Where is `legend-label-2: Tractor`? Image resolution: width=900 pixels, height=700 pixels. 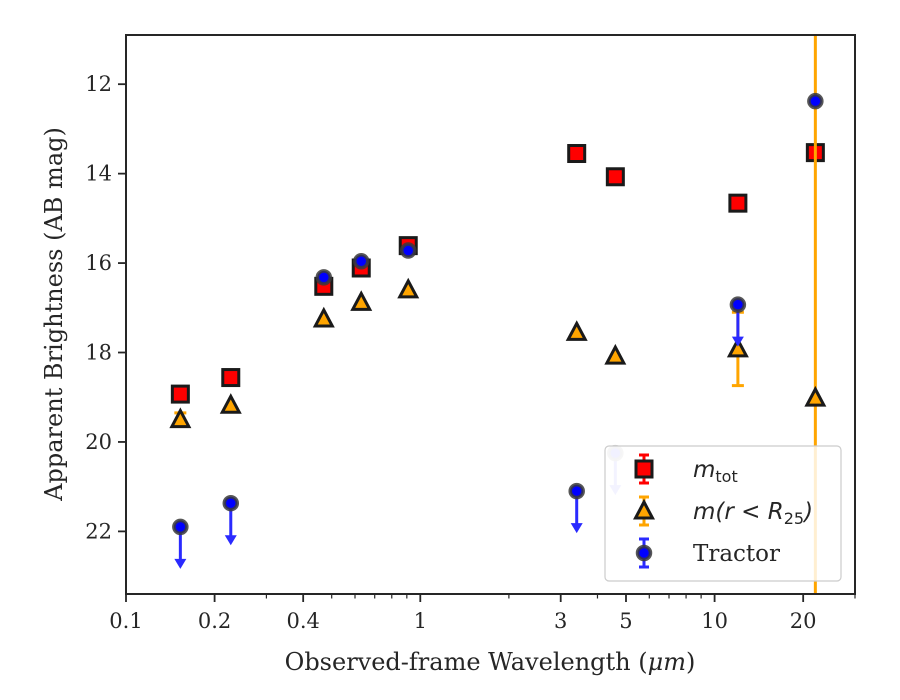 legend-label-2: Tractor is located at coordinates (736, 554).